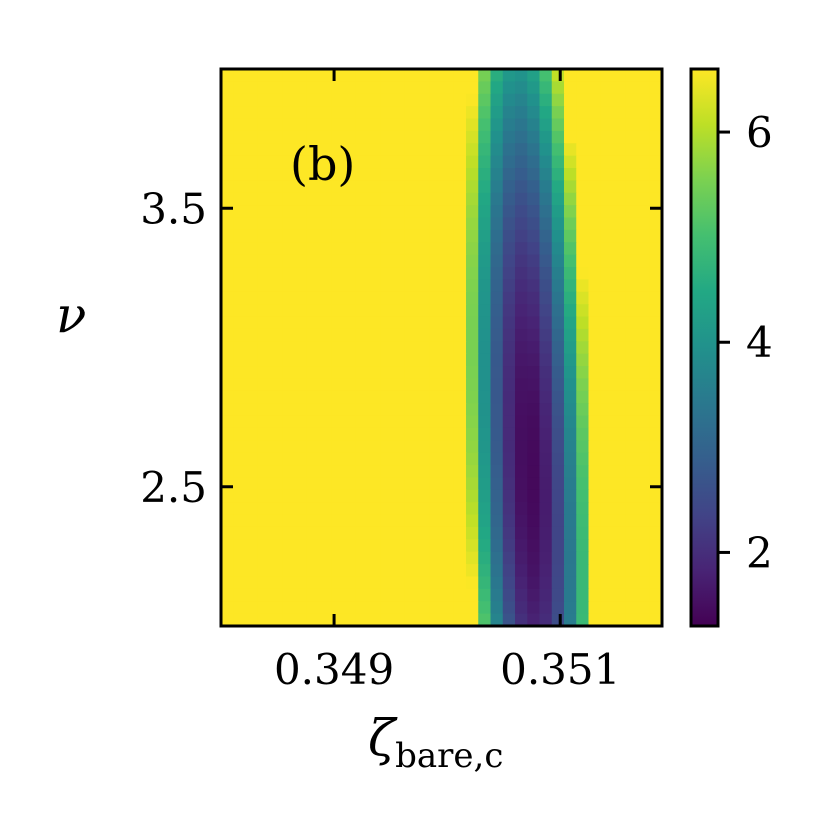 The width and height of the screenshot is (830, 830). What do you see at coordinates (745, 342) in the screenshot?
I see `colorbar-ticks: 246` at bounding box center [745, 342].